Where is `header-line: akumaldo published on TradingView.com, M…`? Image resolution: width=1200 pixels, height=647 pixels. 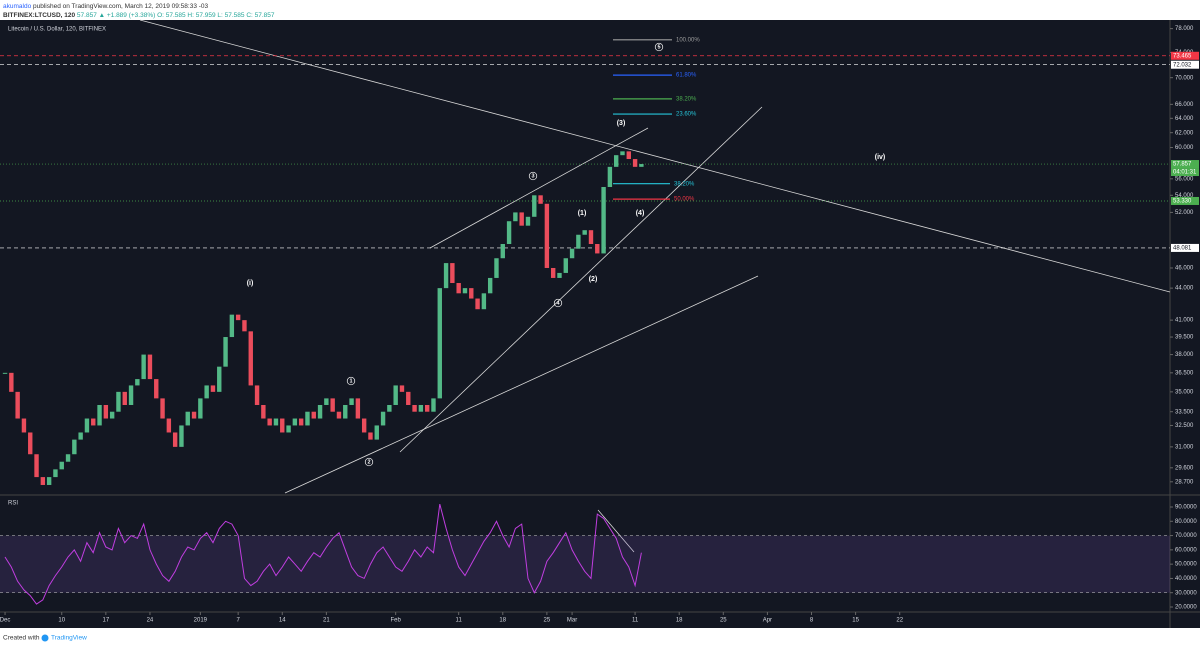 header-line: akumaldo published on TradingView.com, M… is located at coordinates (106, 6).